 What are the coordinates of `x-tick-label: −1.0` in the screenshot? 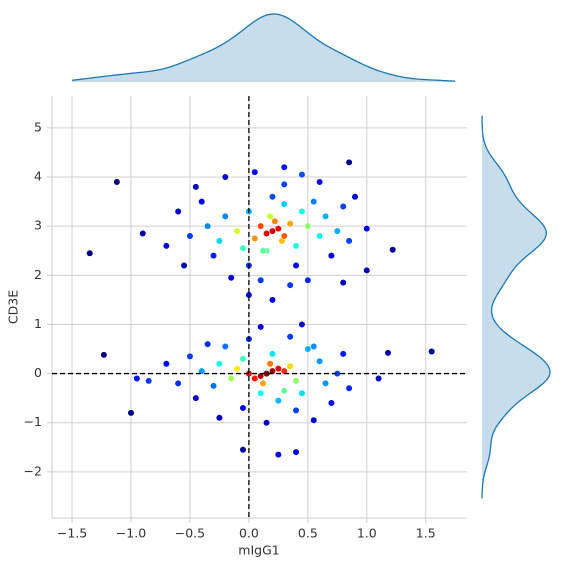 It's located at (131, 533).